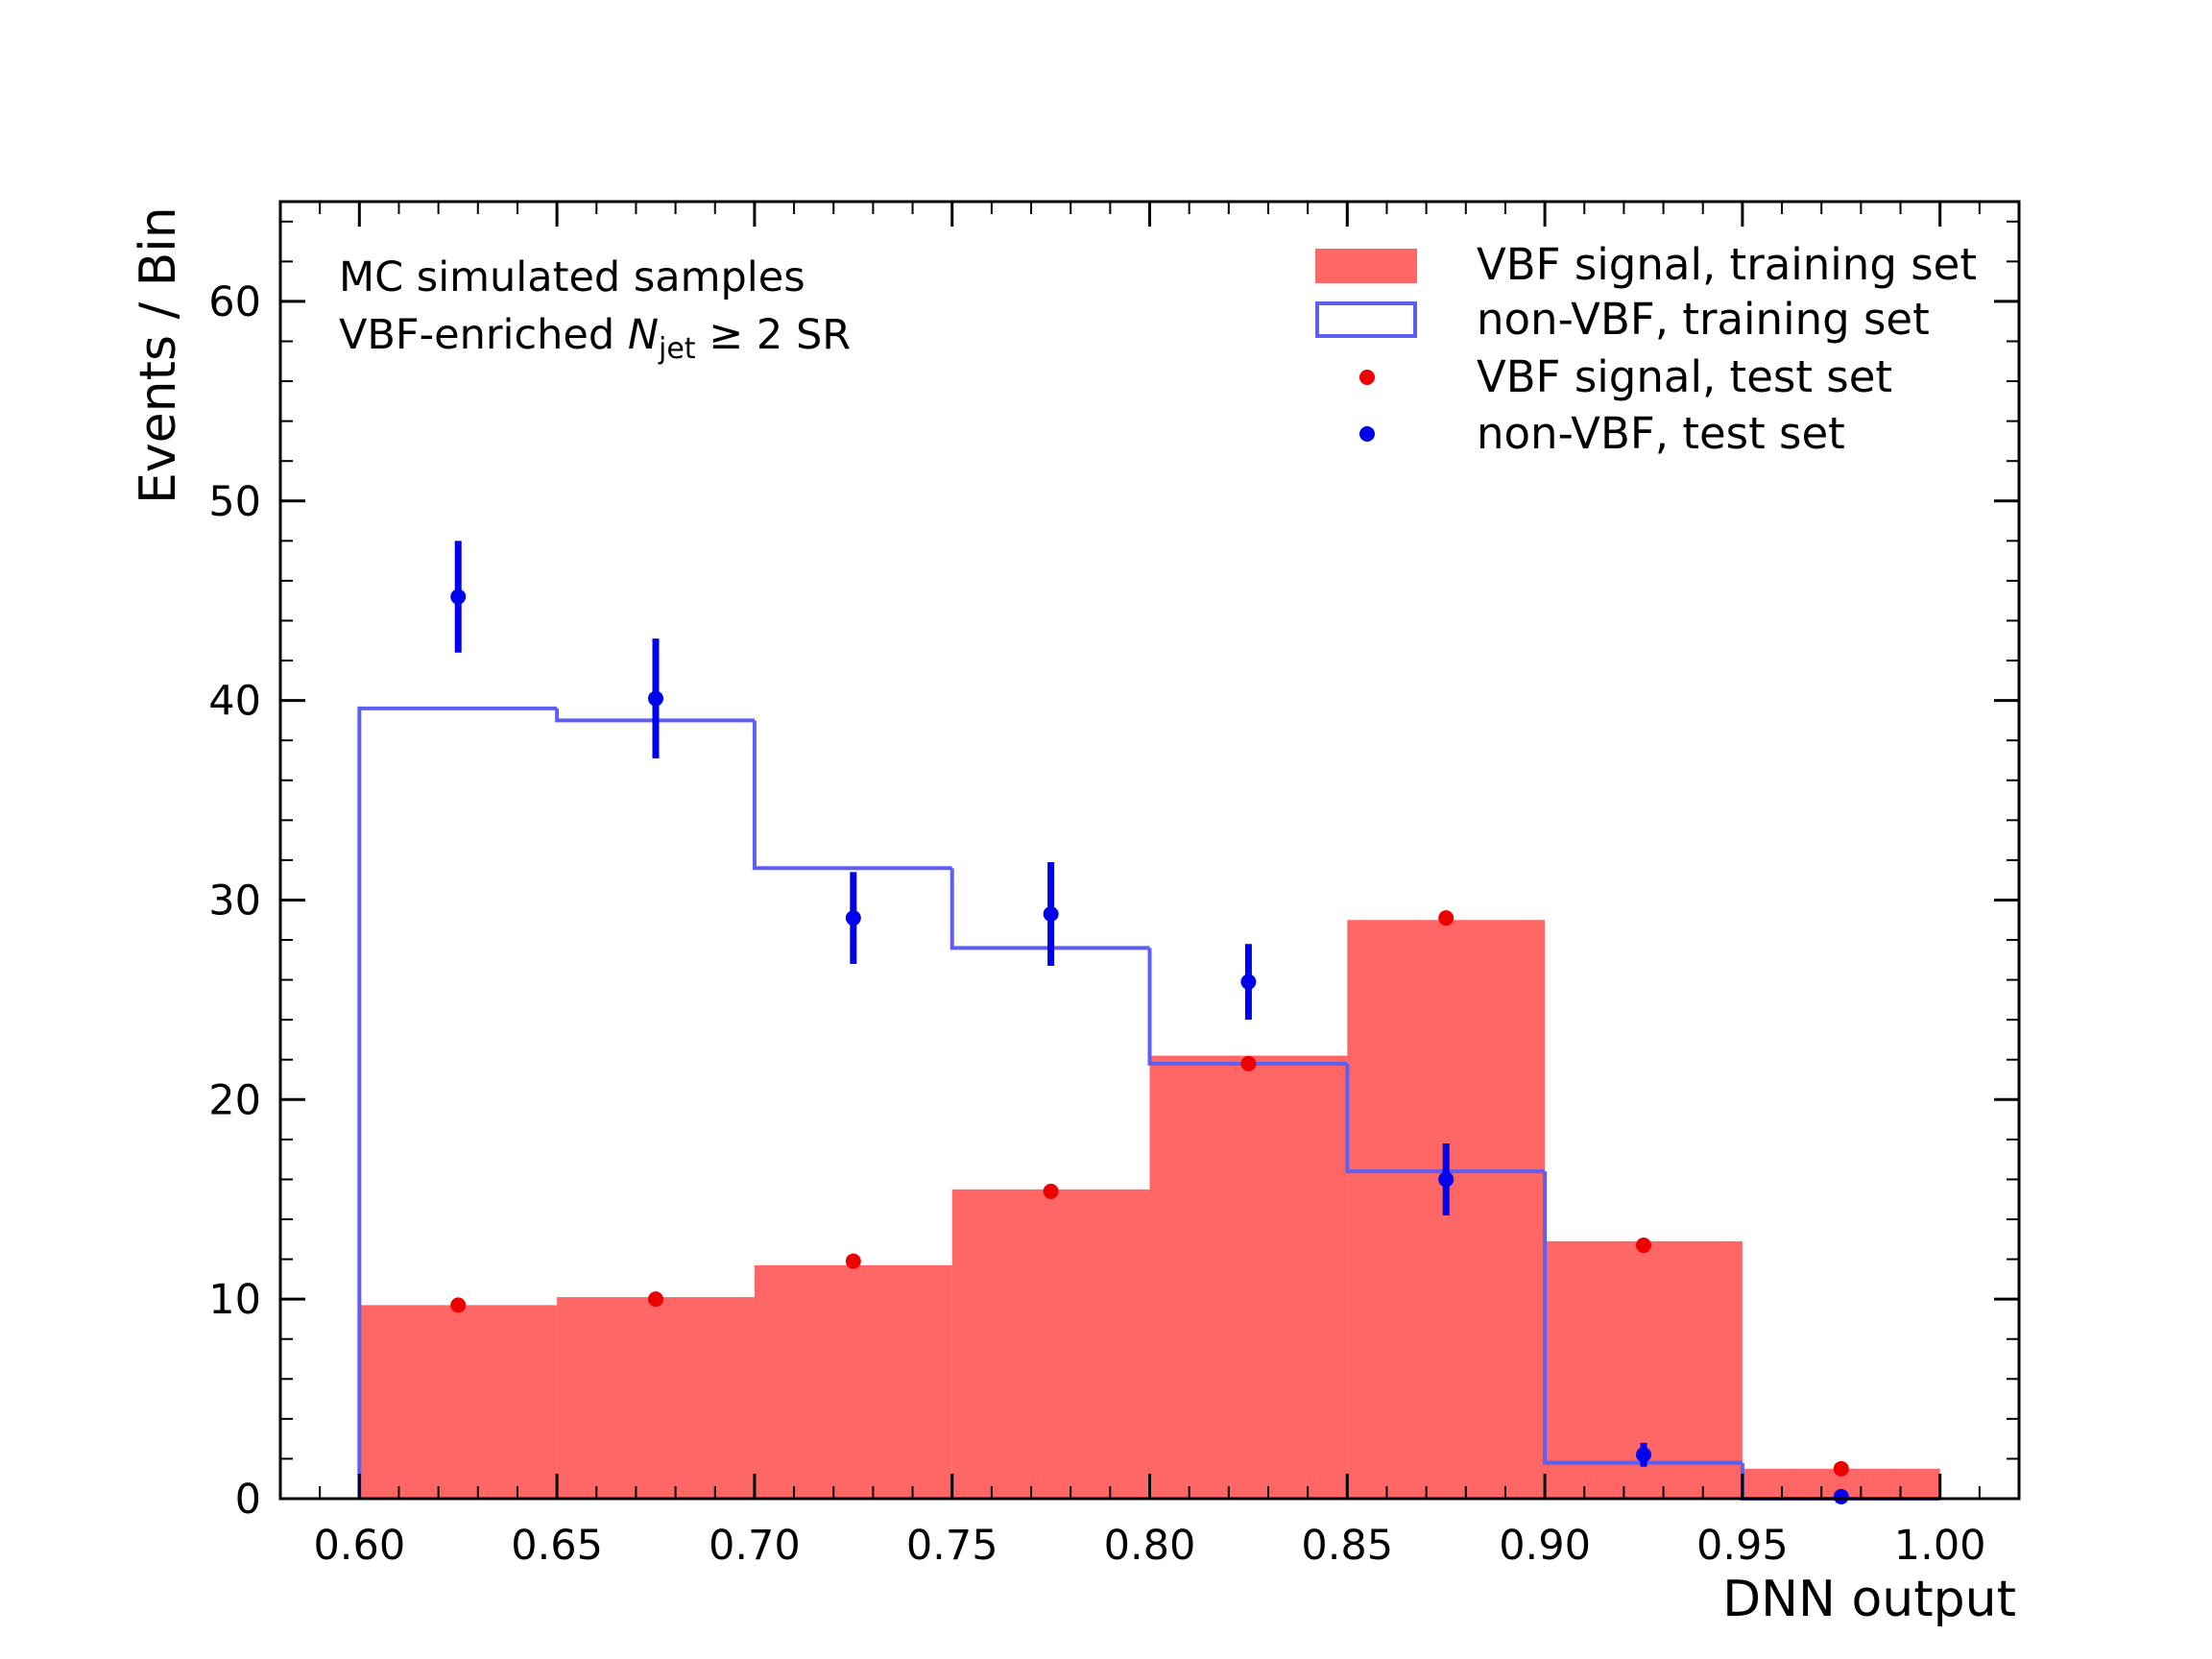  Describe the element at coordinates (1367, 377) in the screenshot. I see `legend-marker-vbf-test` at that location.